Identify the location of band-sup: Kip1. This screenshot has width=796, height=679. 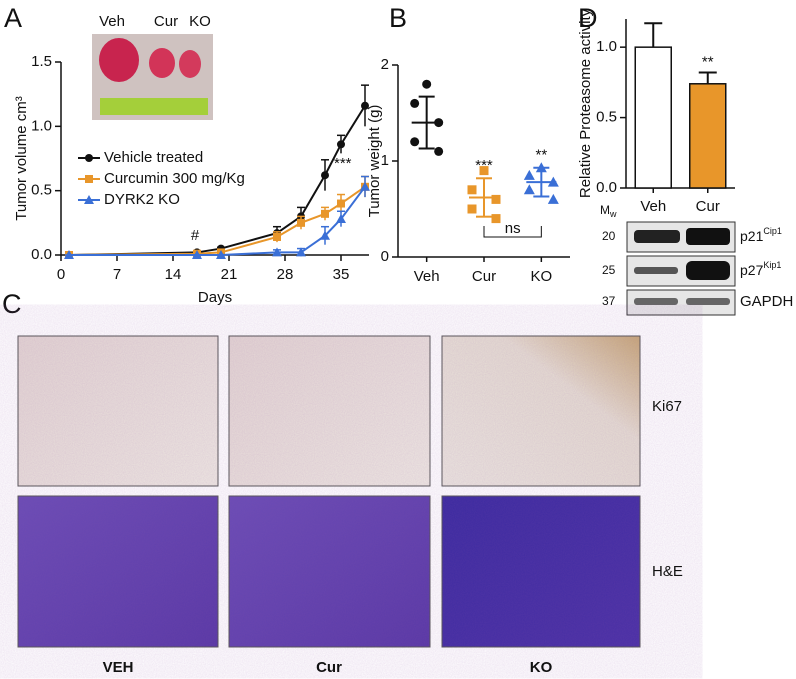
(772, 265).